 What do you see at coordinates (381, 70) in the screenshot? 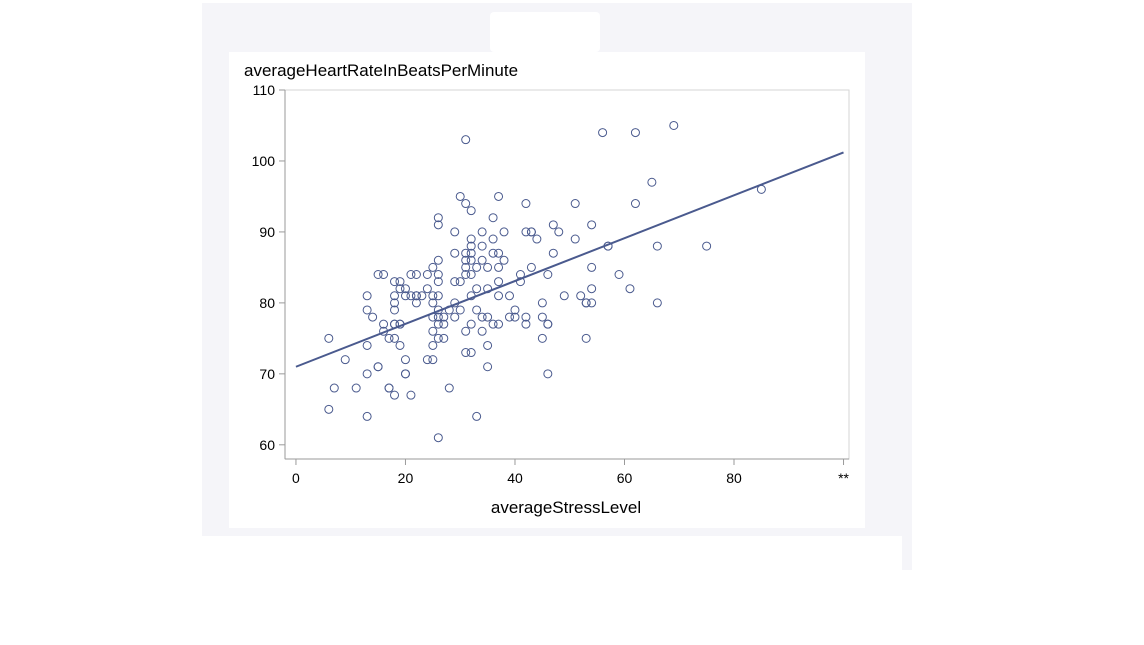
I see `chart-title: averageHeartRateInBeatsPerMinute` at bounding box center [381, 70].